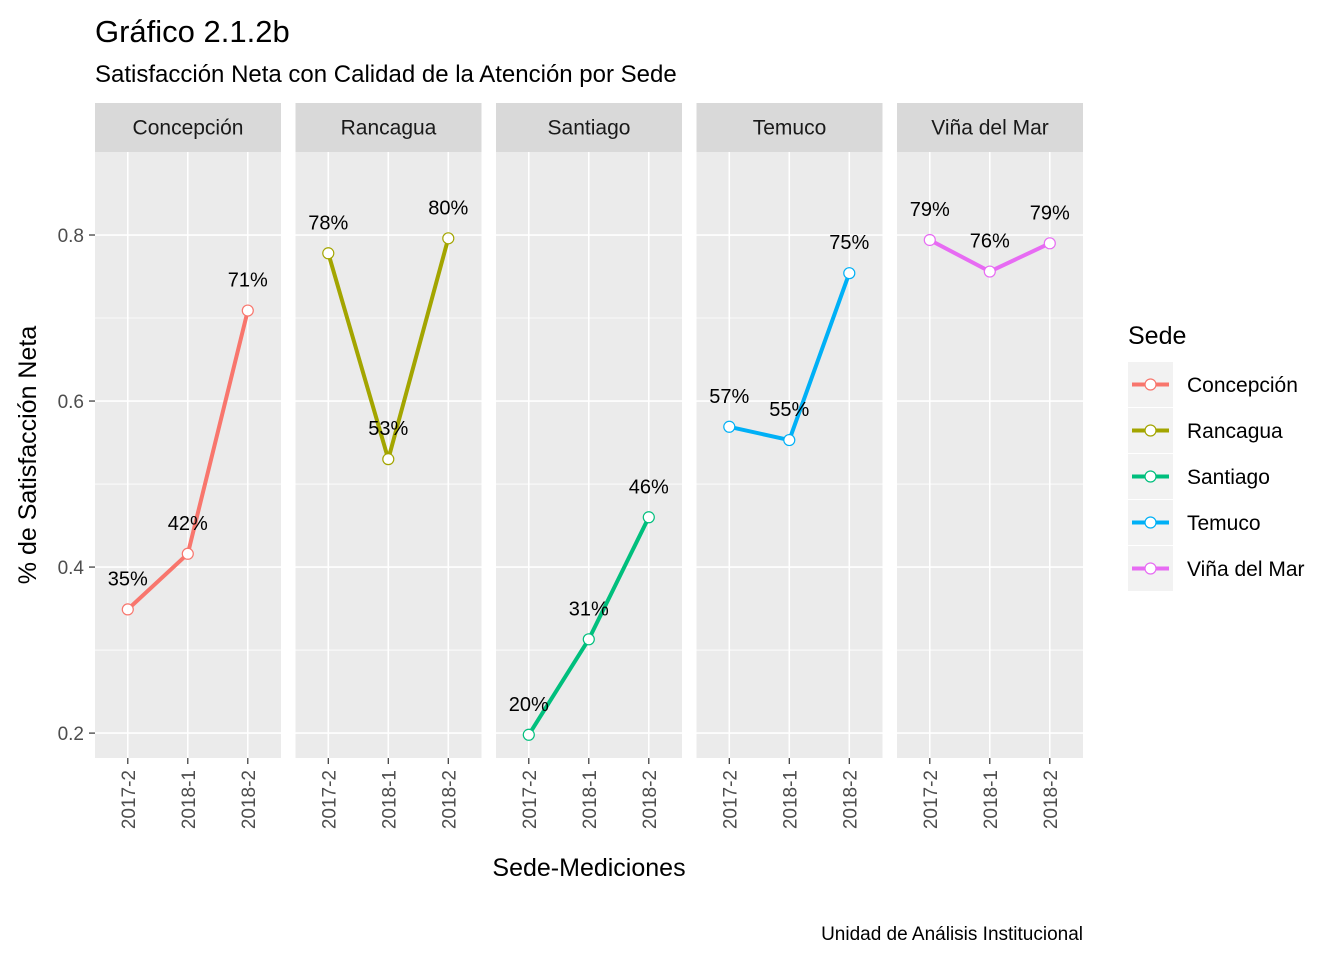  What do you see at coordinates (71, 402) in the screenshot?
I see `y-tick-label: 0.6` at bounding box center [71, 402].